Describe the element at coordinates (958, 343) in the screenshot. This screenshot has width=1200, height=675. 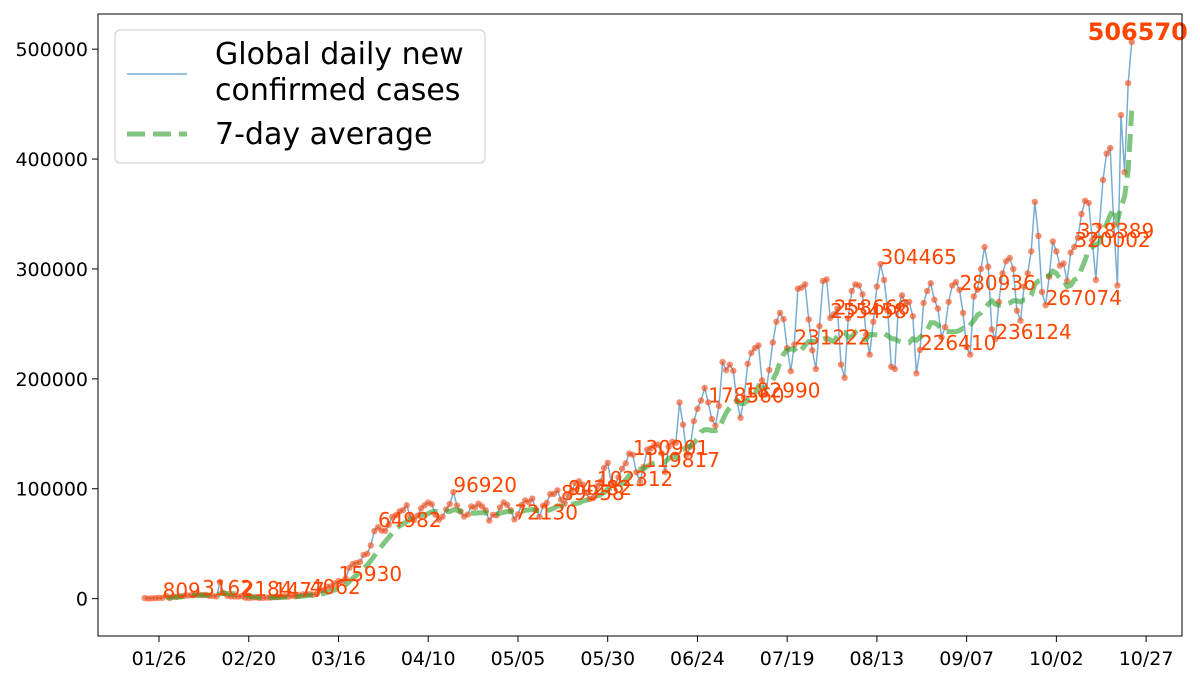
I see `data-label: 226410` at that location.